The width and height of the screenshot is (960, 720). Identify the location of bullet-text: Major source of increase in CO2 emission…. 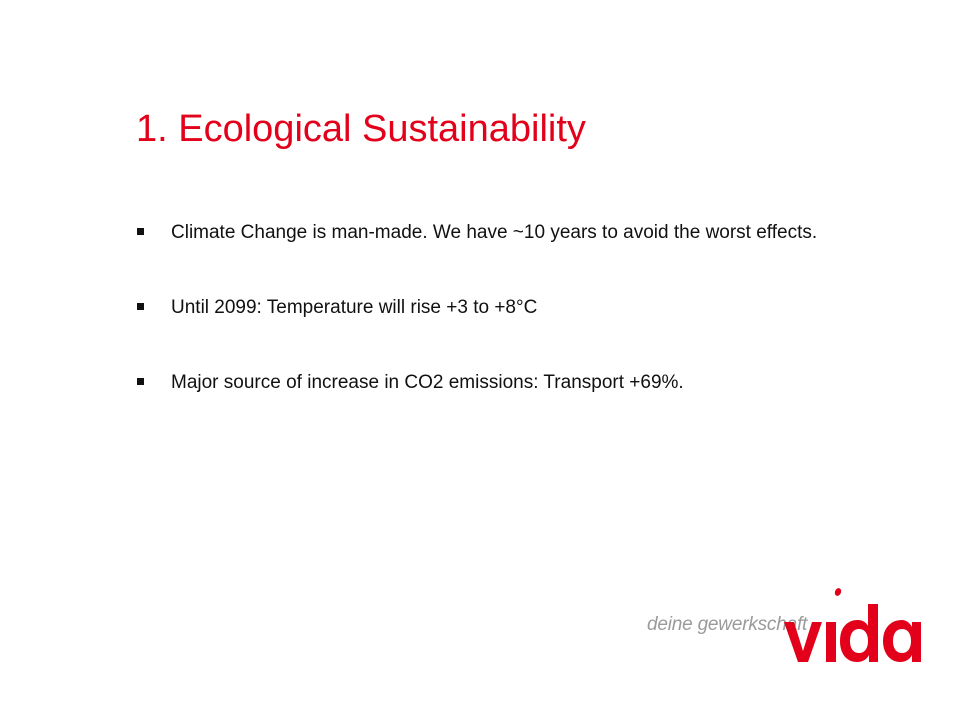
(427, 382).